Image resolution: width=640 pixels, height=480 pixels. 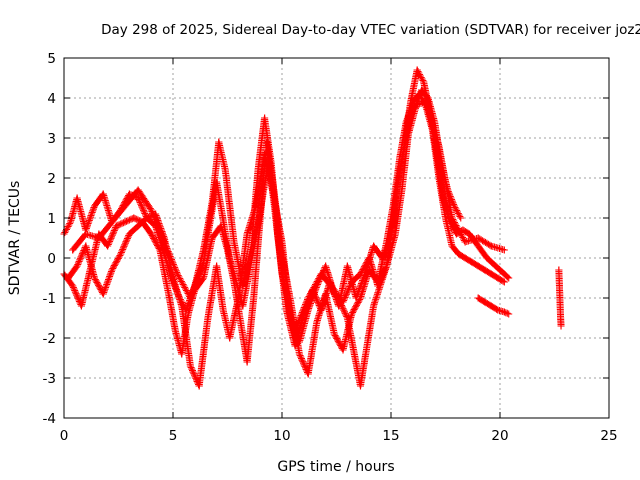 What do you see at coordinates (49, 419) in the screenshot?
I see `y-tick-label: -4` at bounding box center [49, 419].